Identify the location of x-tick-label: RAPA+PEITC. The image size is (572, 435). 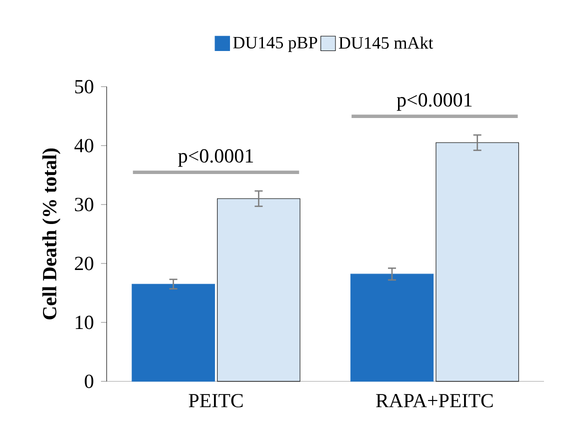
(434, 401).